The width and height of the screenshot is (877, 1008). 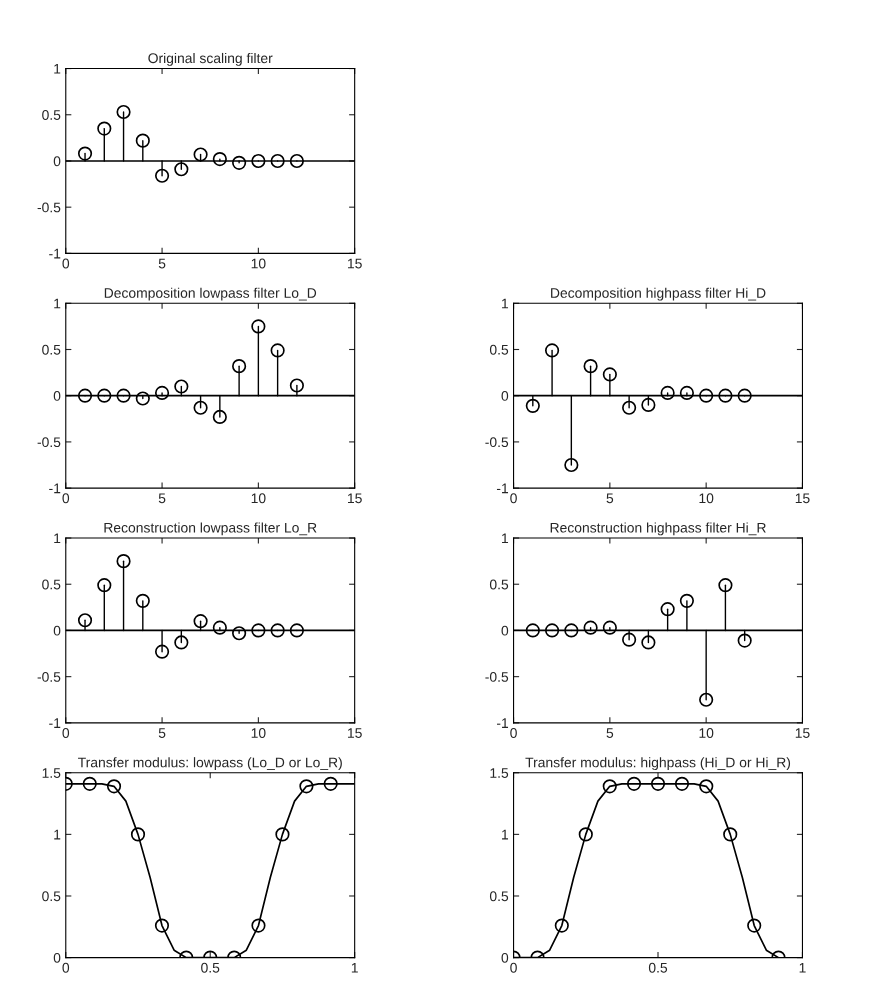 What do you see at coordinates (210, 764) in the screenshot?
I see `chart-title: Transfer modulus: lowpass (Lo_D or Lo_R)` at bounding box center [210, 764].